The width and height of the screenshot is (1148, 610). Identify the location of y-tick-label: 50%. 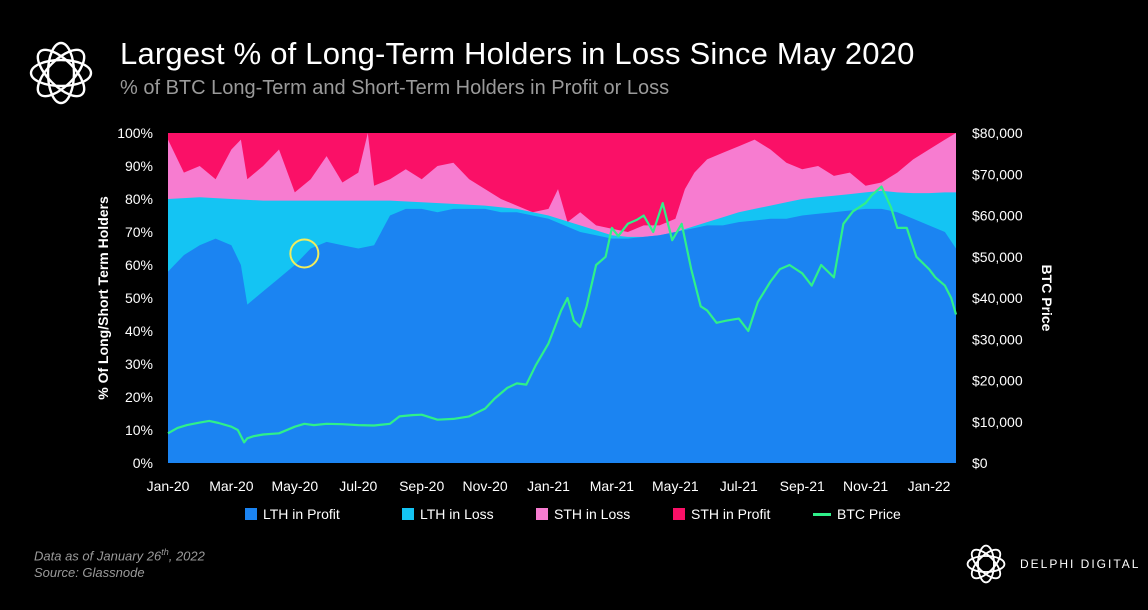
(139, 298).